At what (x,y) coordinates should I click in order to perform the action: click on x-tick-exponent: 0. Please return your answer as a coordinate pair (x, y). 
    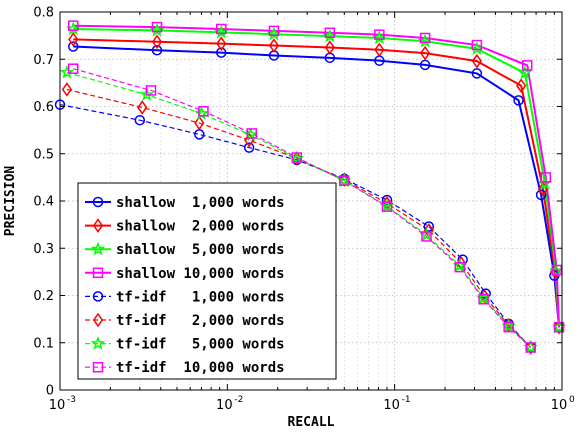
    Looking at the image, I should click on (572, 400).